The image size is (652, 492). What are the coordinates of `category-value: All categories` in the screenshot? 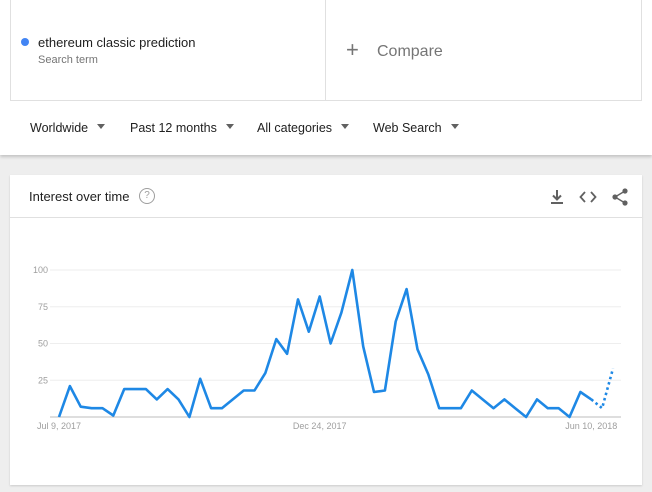 It's located at (295, 128).